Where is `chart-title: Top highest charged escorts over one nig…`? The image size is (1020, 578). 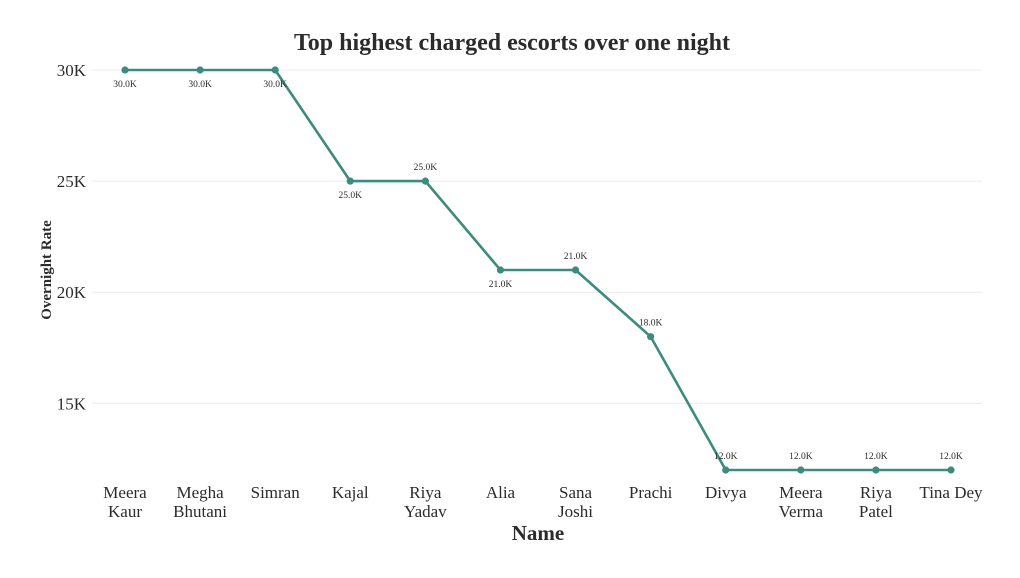 chart-title: Top highest charged escorts over one nig… is located at coordinates (512, 43).